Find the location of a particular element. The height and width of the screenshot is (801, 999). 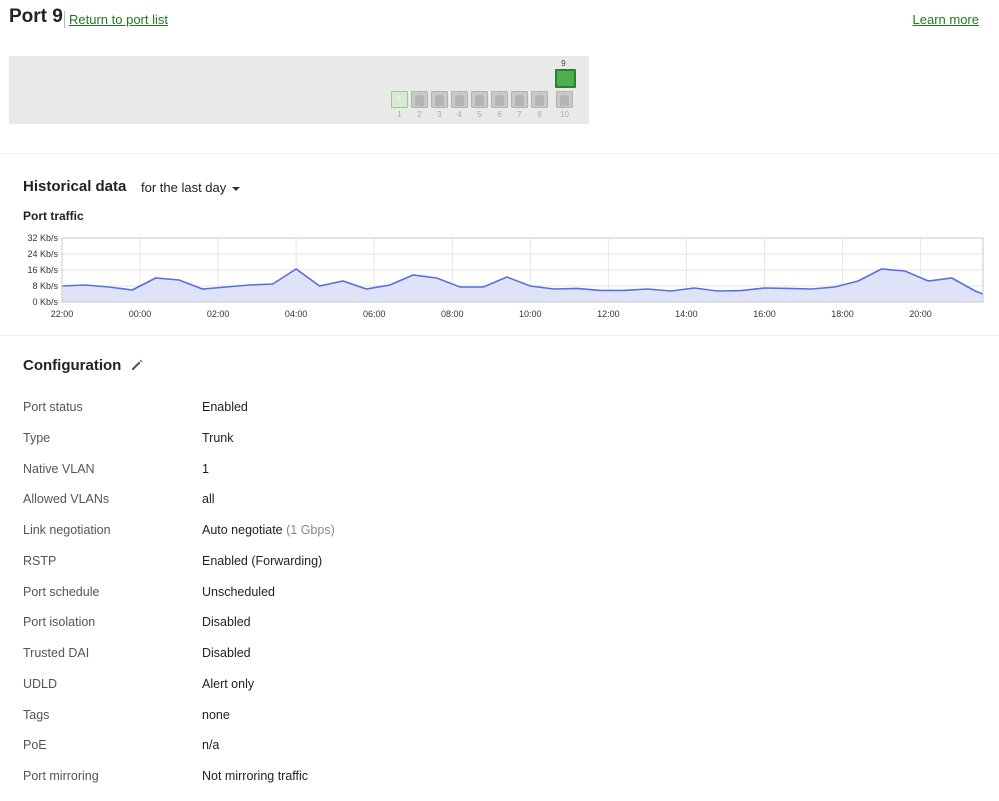

port-3-box is located at coordinates (439, 99).